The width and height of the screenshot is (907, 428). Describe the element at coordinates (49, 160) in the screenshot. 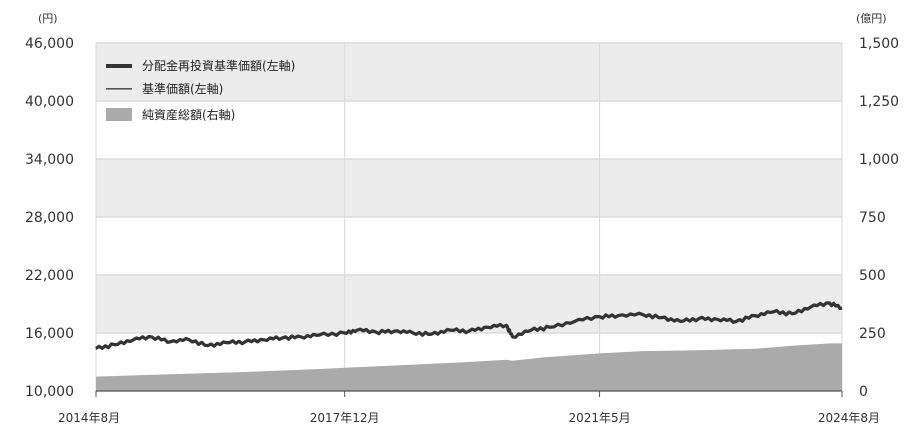

I see `left-axis-tick-label: 34,000` at that location.